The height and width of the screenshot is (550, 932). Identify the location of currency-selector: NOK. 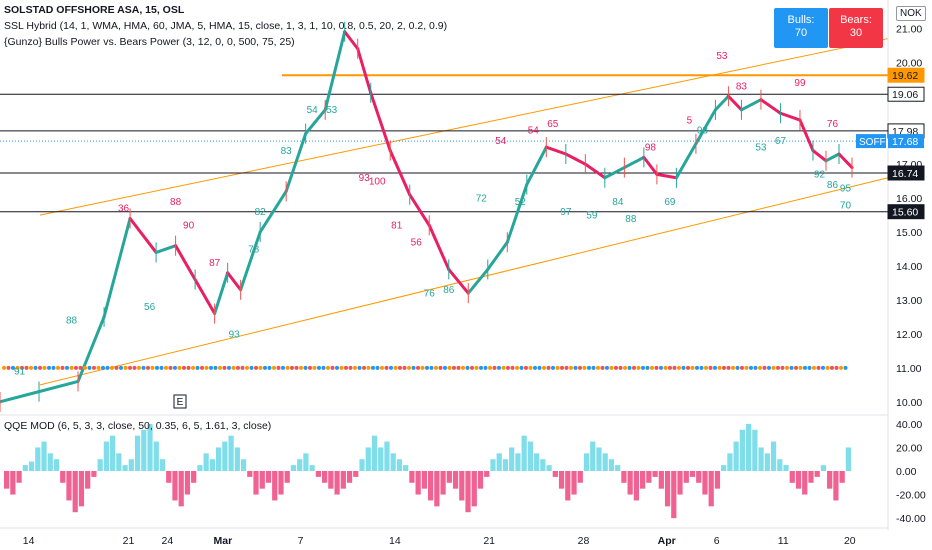
(911, 13).